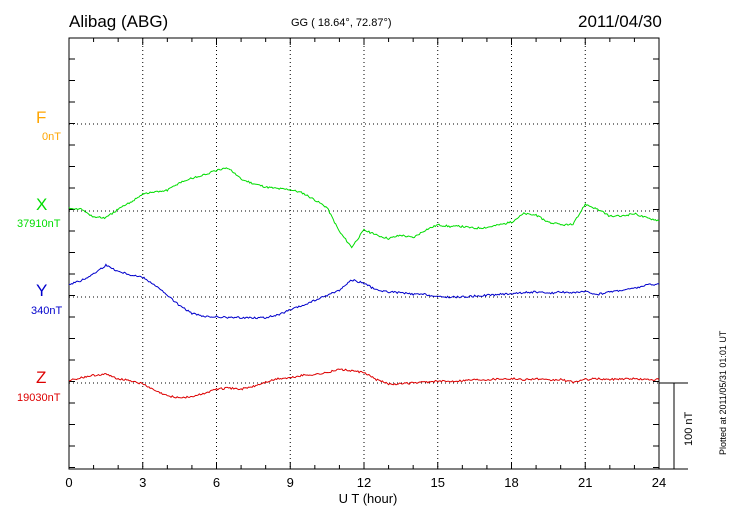 This screenshot has height=520, width=730. Describe the element at coordinates (68, 482) in the screenshot. I see `xtick-label-0: 0` at that location.